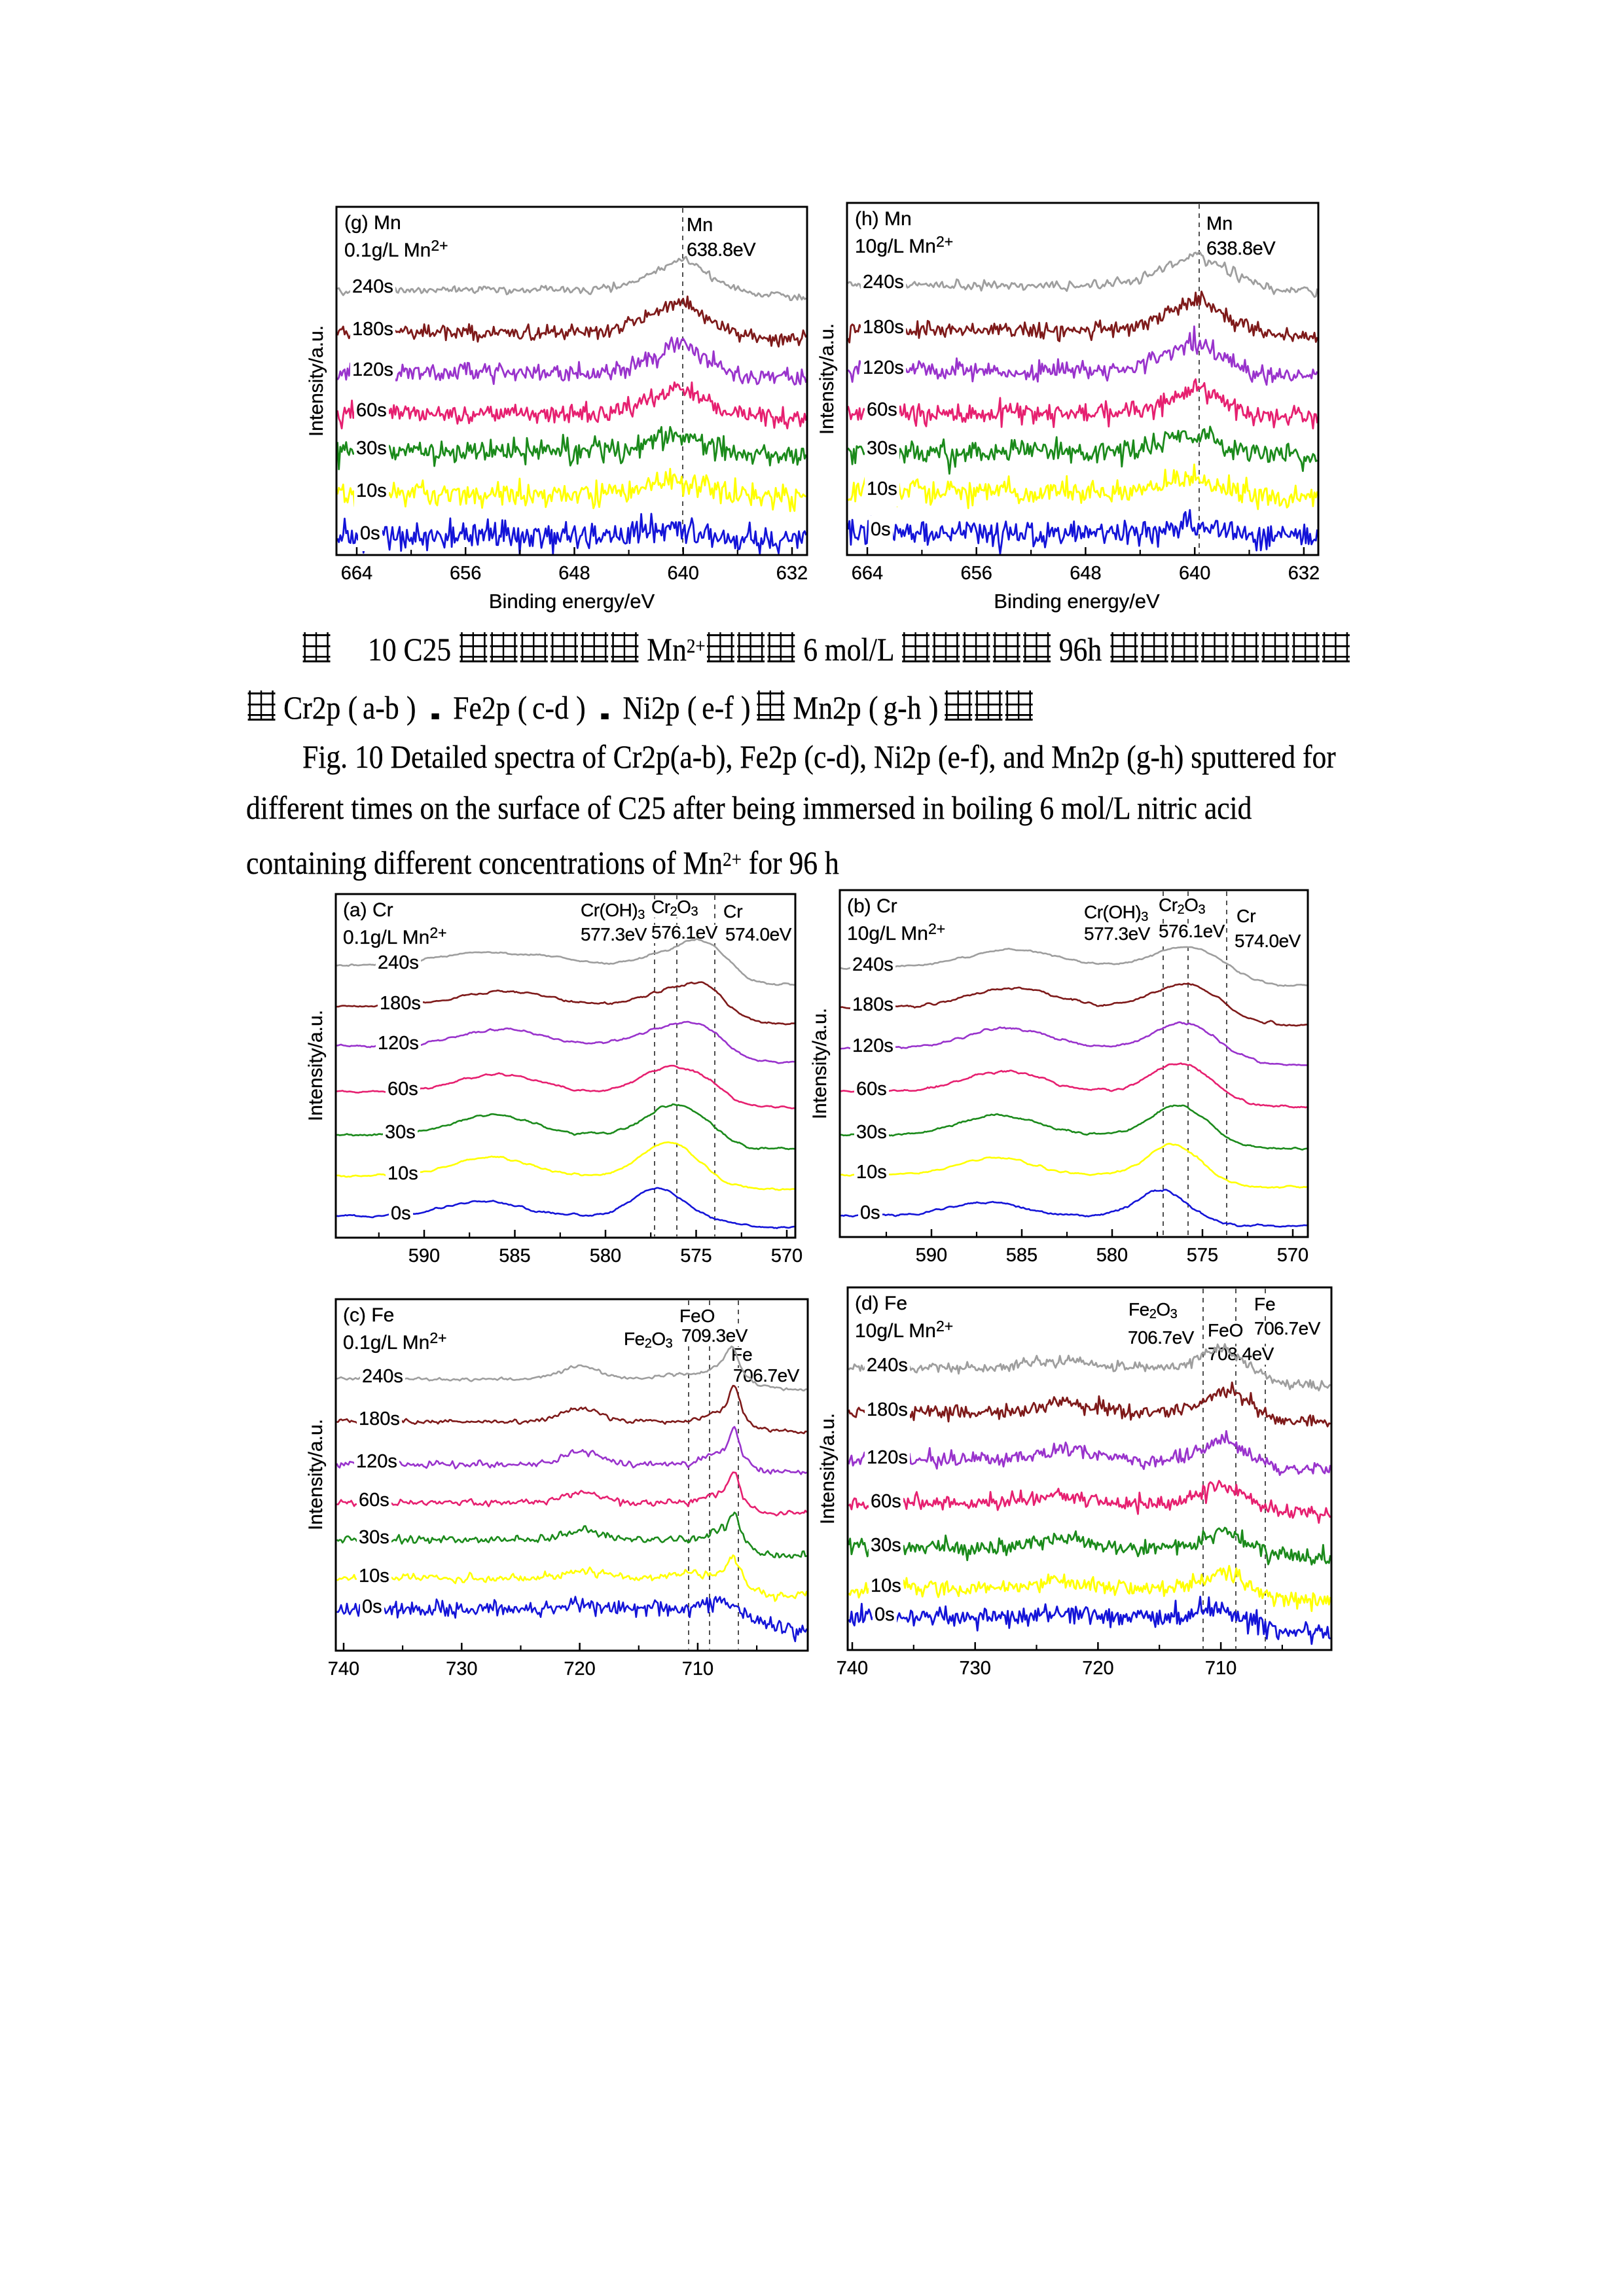  What do you see at coordinates (1192, 931) in the screenshot?
I see `svg-text: 576.1eV` at bounding box center [1192, 931].